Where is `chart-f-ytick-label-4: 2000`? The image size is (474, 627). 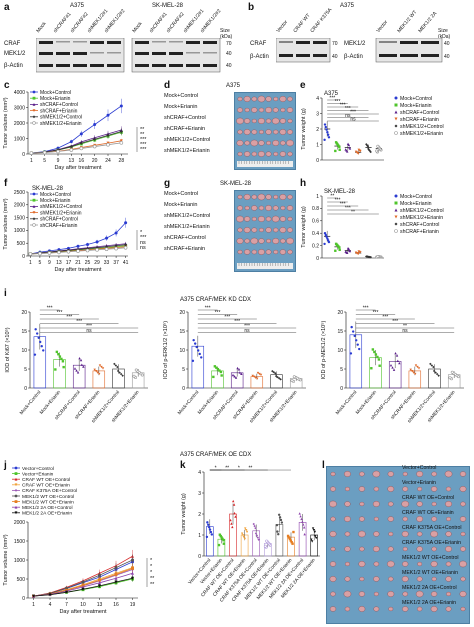
chart-f-ytick-label-4: 2000 is located at coordinates (19, 206).